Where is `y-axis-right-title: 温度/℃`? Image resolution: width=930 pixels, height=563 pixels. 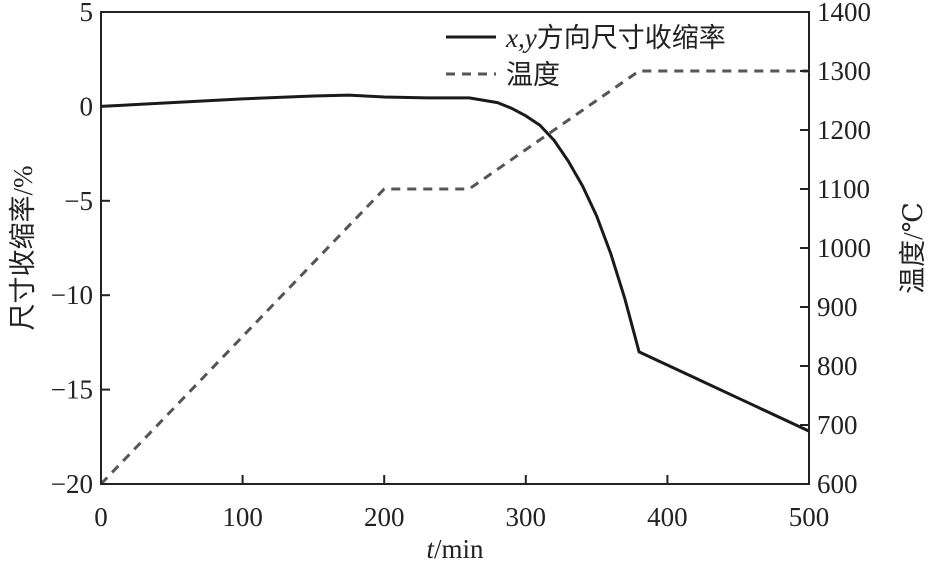
y-axis-right-title: 温度/℃ is located at coordinates (913, 248).